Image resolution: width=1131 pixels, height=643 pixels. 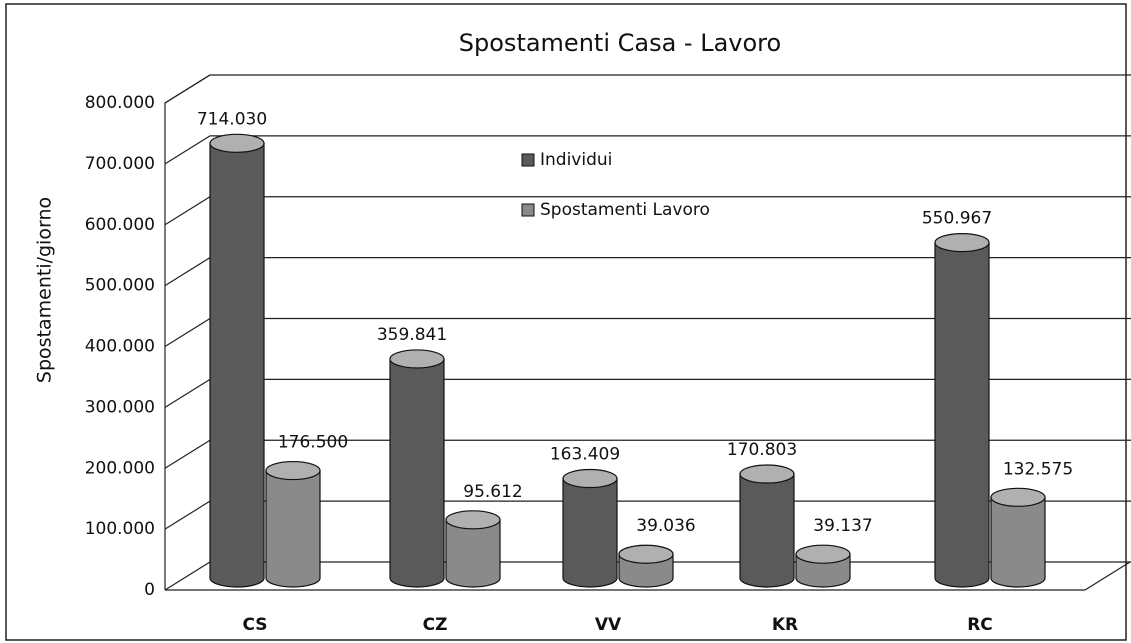 I want to click on y-axis-label: Spostamenti/giorno, so click(x=45, y=290).